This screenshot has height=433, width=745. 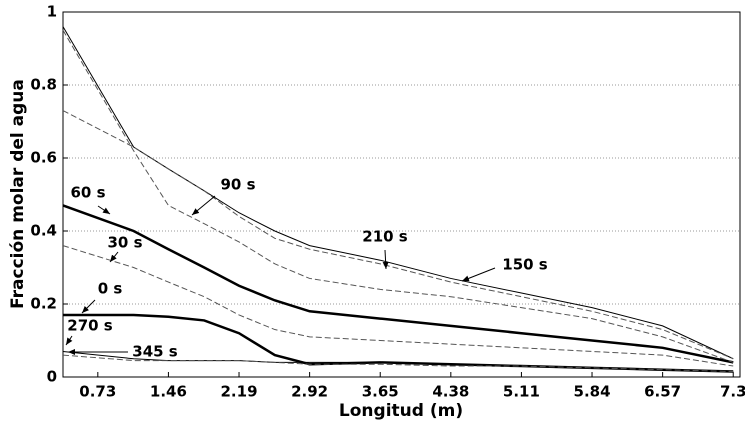 I want to click on series-annotation: 0 s, so click(x=110, y=289).